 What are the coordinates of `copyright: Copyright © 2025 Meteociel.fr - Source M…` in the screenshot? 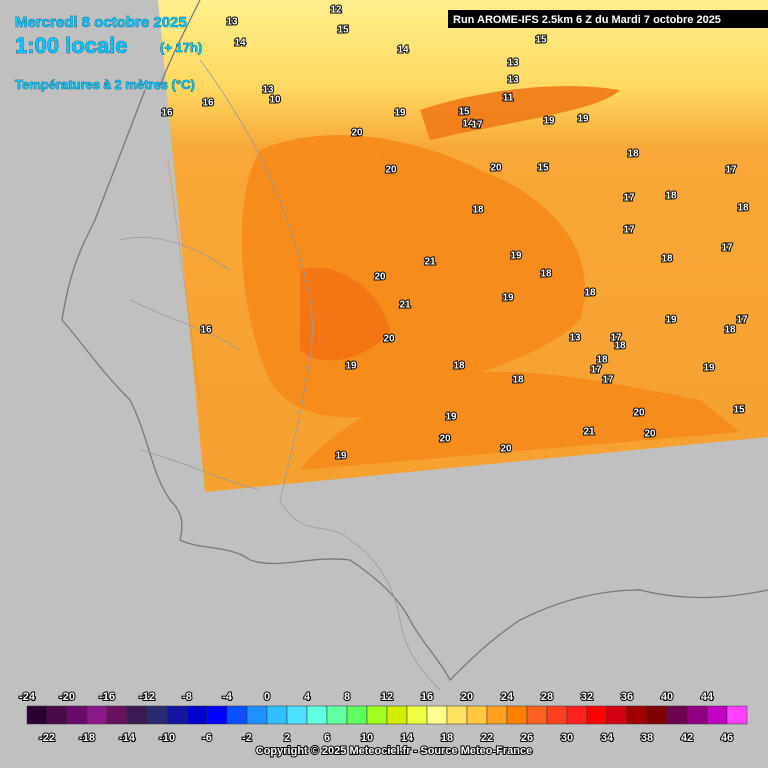 It's located at (394, 751).